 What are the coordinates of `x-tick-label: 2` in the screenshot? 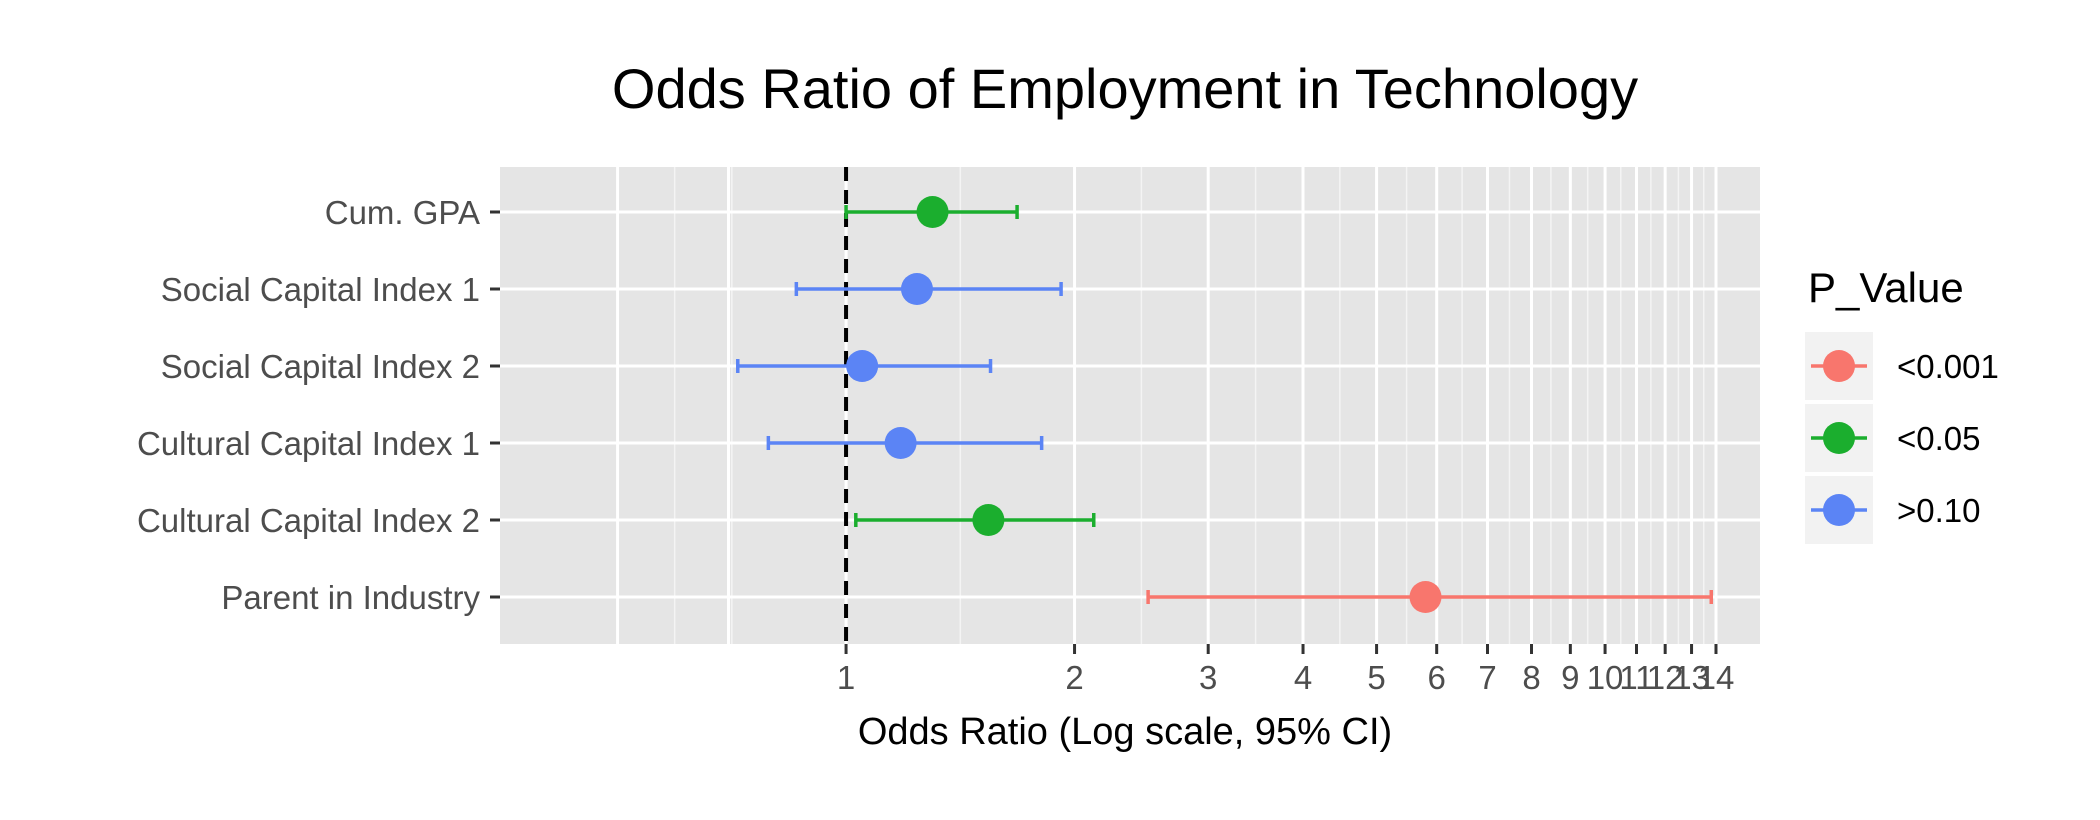 It's located at (1074, 677).